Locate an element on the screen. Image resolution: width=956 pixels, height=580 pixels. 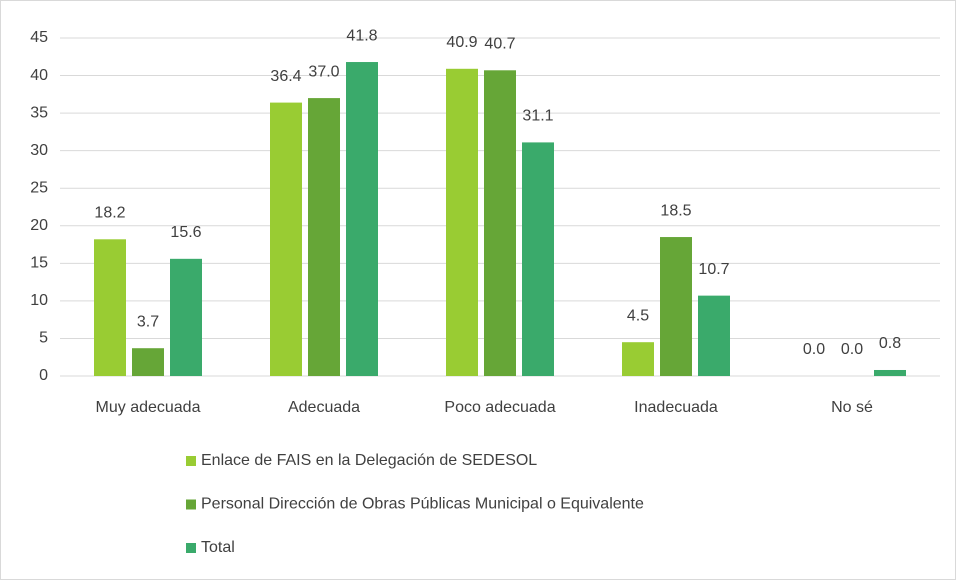
value-label: 18.2 is located at coordinates (109, 213).